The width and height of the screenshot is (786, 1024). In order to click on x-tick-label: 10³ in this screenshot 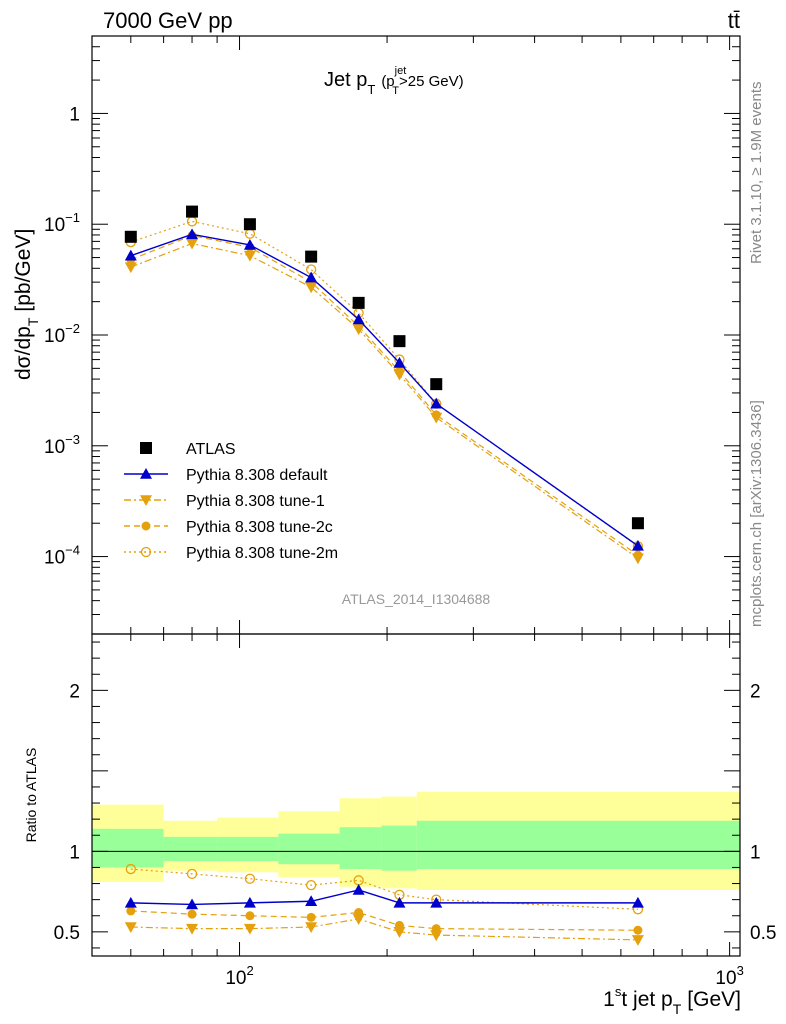, I will do `click(729, 976)`.